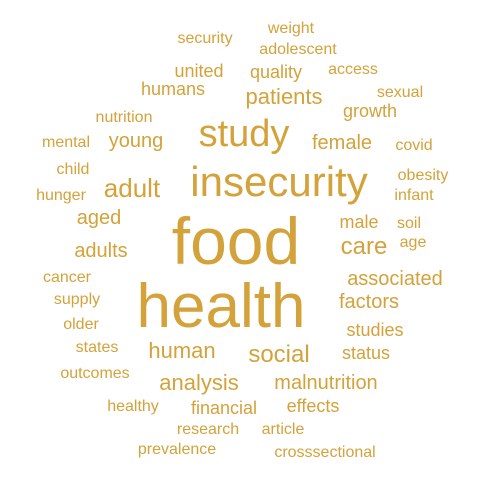  I want to click on word-covid: covid, so click(414, 145).